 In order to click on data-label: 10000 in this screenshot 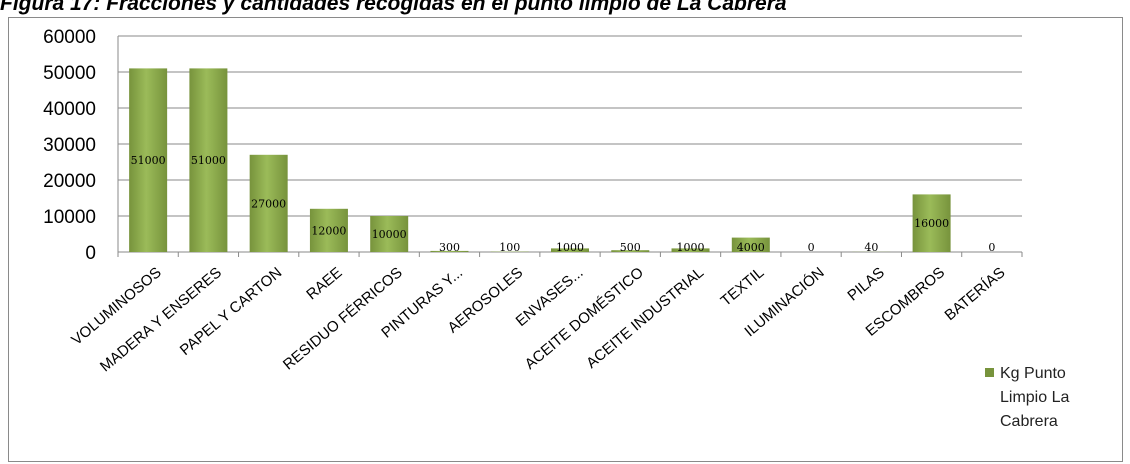, I will do `click(389, 234)`.